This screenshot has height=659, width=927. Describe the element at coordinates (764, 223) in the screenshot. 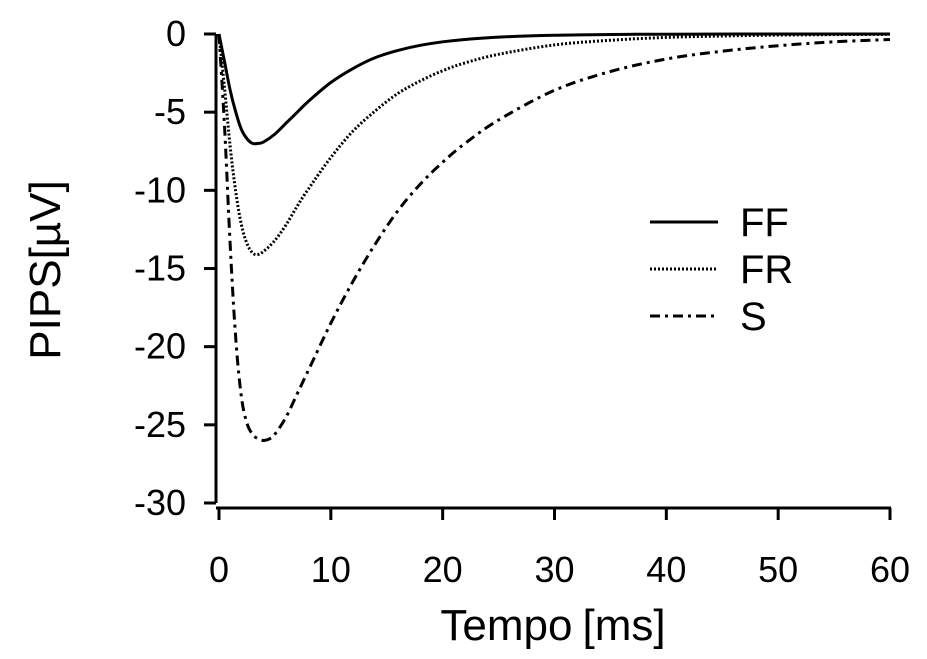

I see `legend-label-ff: FF` at that location.